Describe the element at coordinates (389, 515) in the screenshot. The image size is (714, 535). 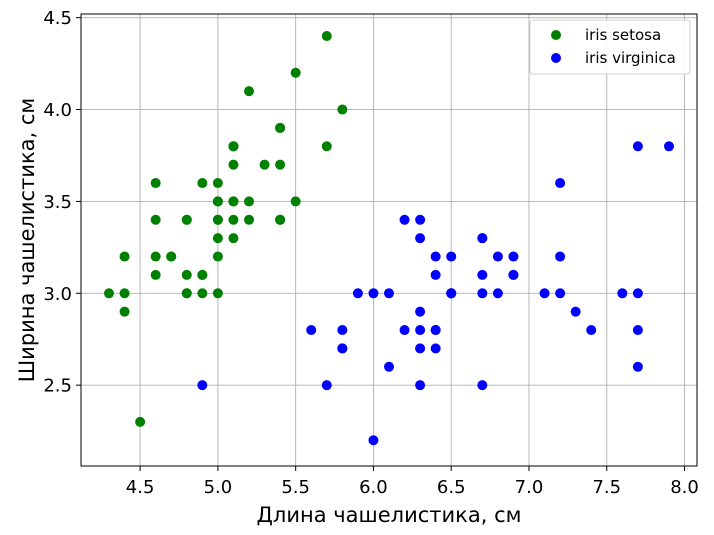
I see `x-axis-label: Длина чашелистика, см` at that location.